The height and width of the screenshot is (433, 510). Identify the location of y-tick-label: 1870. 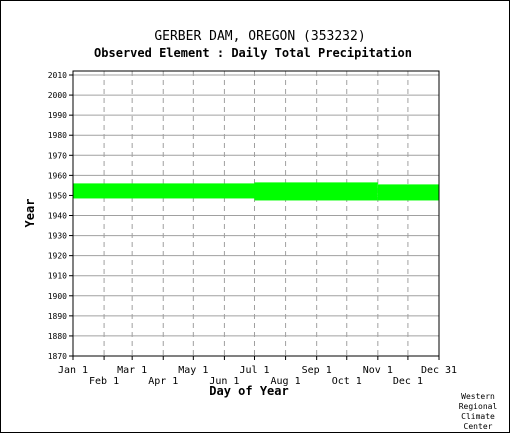
(57, 356).